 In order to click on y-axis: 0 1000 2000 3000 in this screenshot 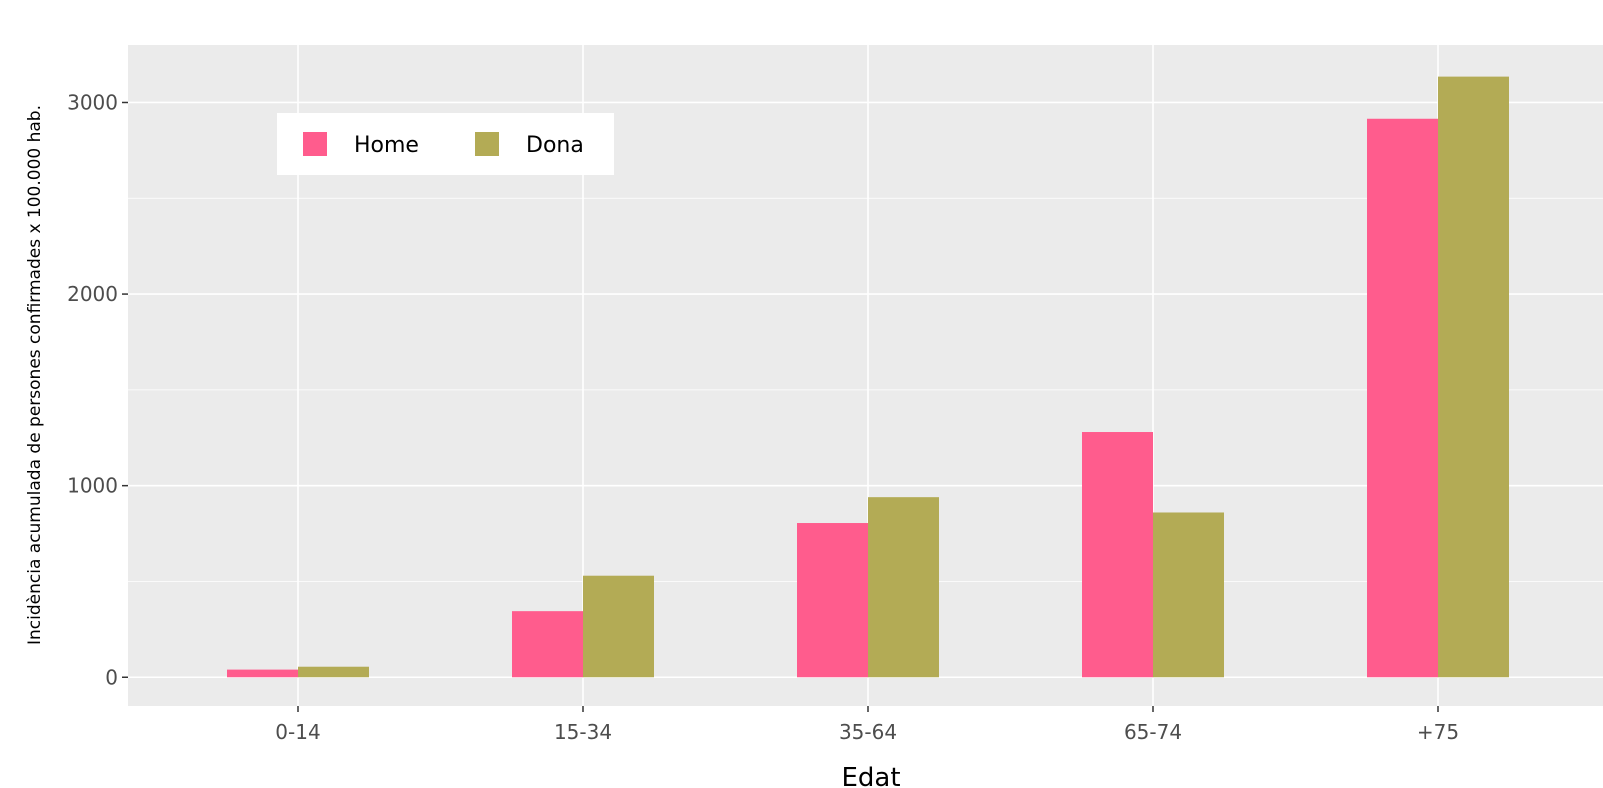, I will do `click(97, 389)`.